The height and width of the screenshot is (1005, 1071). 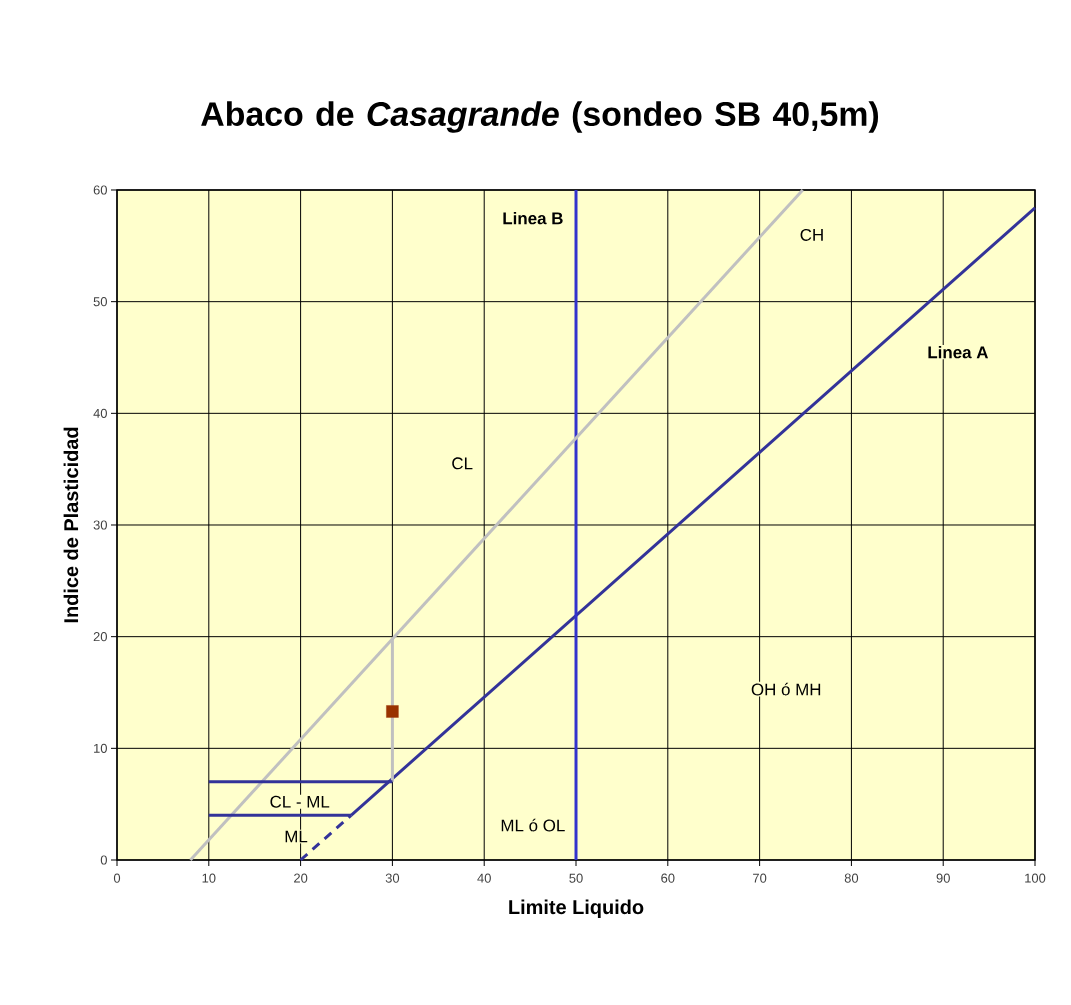 I want to click on chart-title: Abaco de Casagrande (sondeo SB 40,5m), so click(x=540, y=117).